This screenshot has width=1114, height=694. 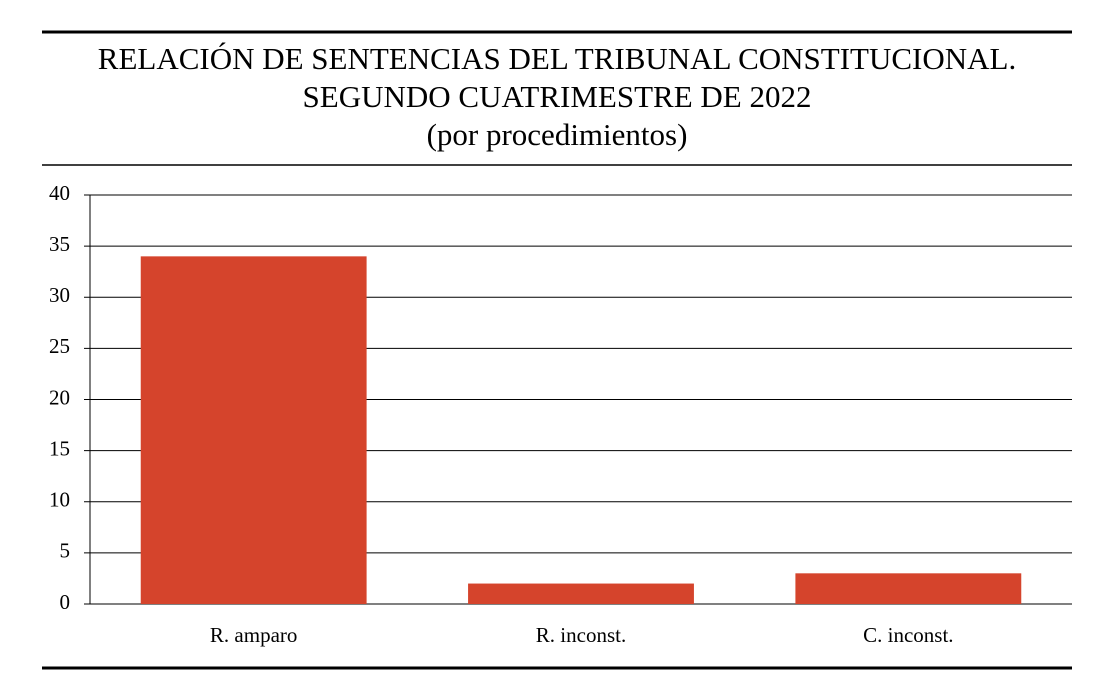 What do you see at coordinates (59, 448) in the screenshot?
I see `y-tick-label: 15` at bounding box center [59, 448].